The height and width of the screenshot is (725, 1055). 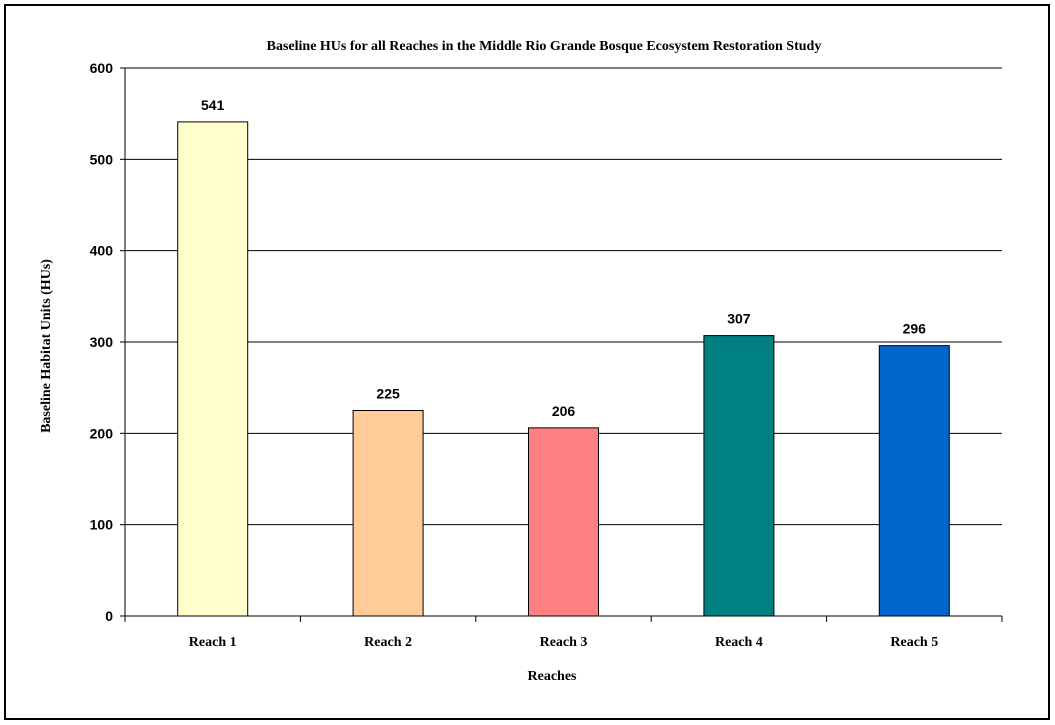 What do you see at coordinates (102, 525) in the screenshot?
I see `y-tick-label: 100` at bounding box center [102, 525].